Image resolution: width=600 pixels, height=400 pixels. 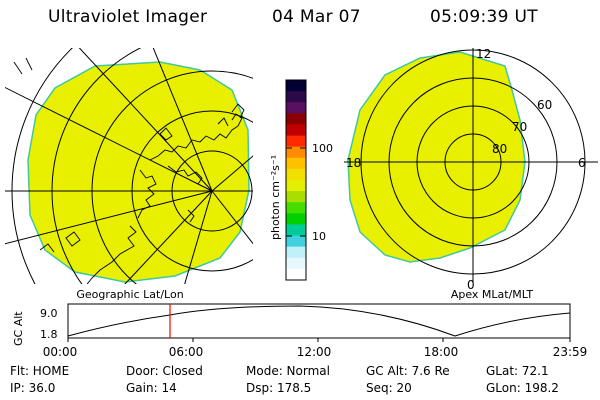 What do you see at coordinates (49, 313) in the screenshot?
I see `y-tick-9: 9.0` at bounding box center [49, 313].